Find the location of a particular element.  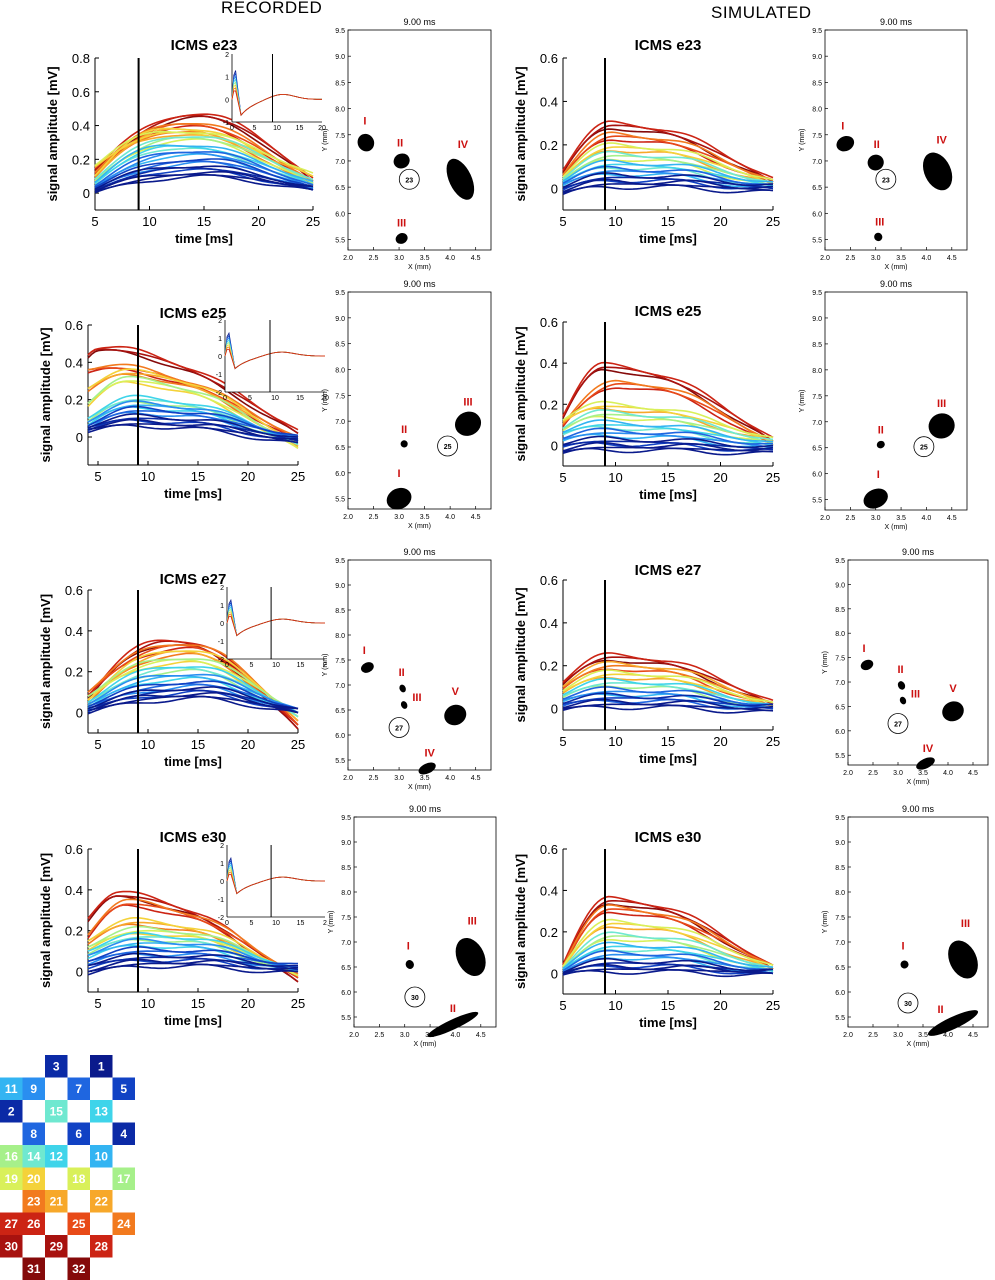

electrode-number: 11 is located at coordinates (11, 1089).